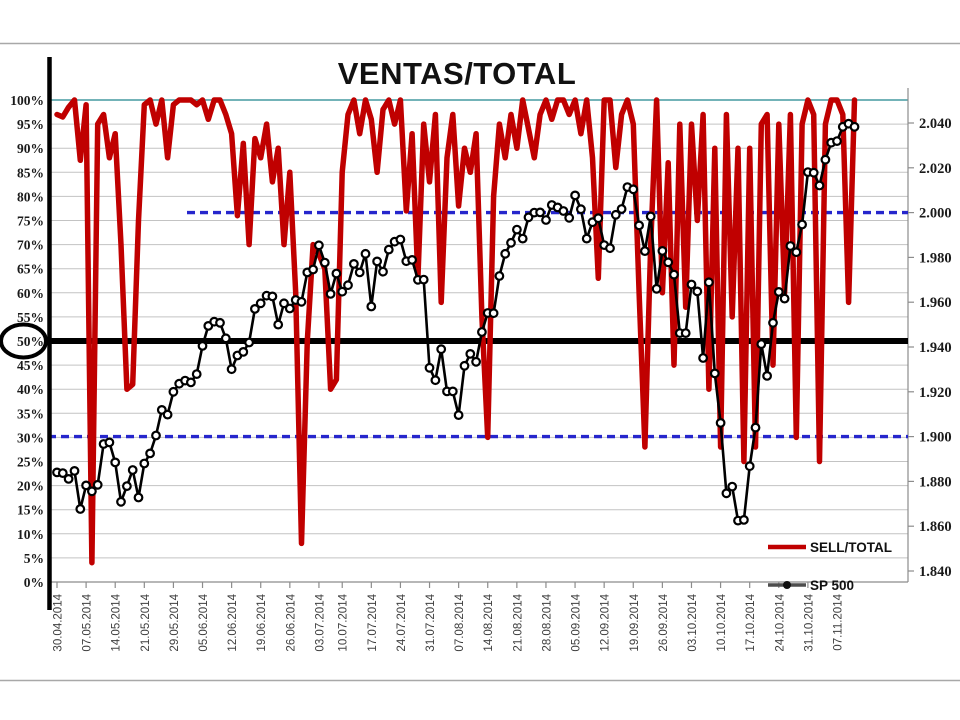 The image size is (960, 720). I want to click on svg-text: 12.09.2014, so click(606, 622).